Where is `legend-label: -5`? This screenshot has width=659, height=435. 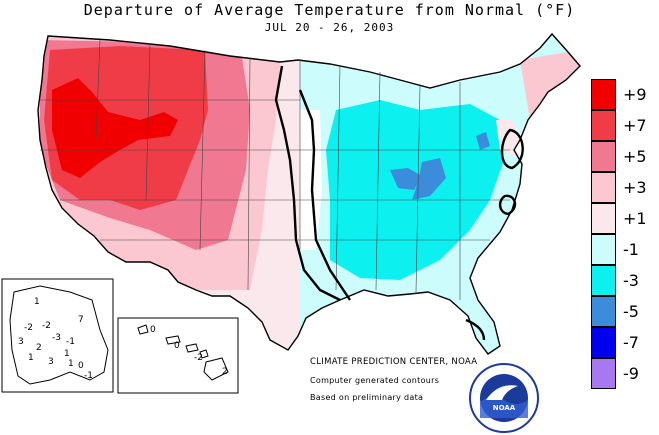 legend-label: -5 is located at coordinates (631, 311).